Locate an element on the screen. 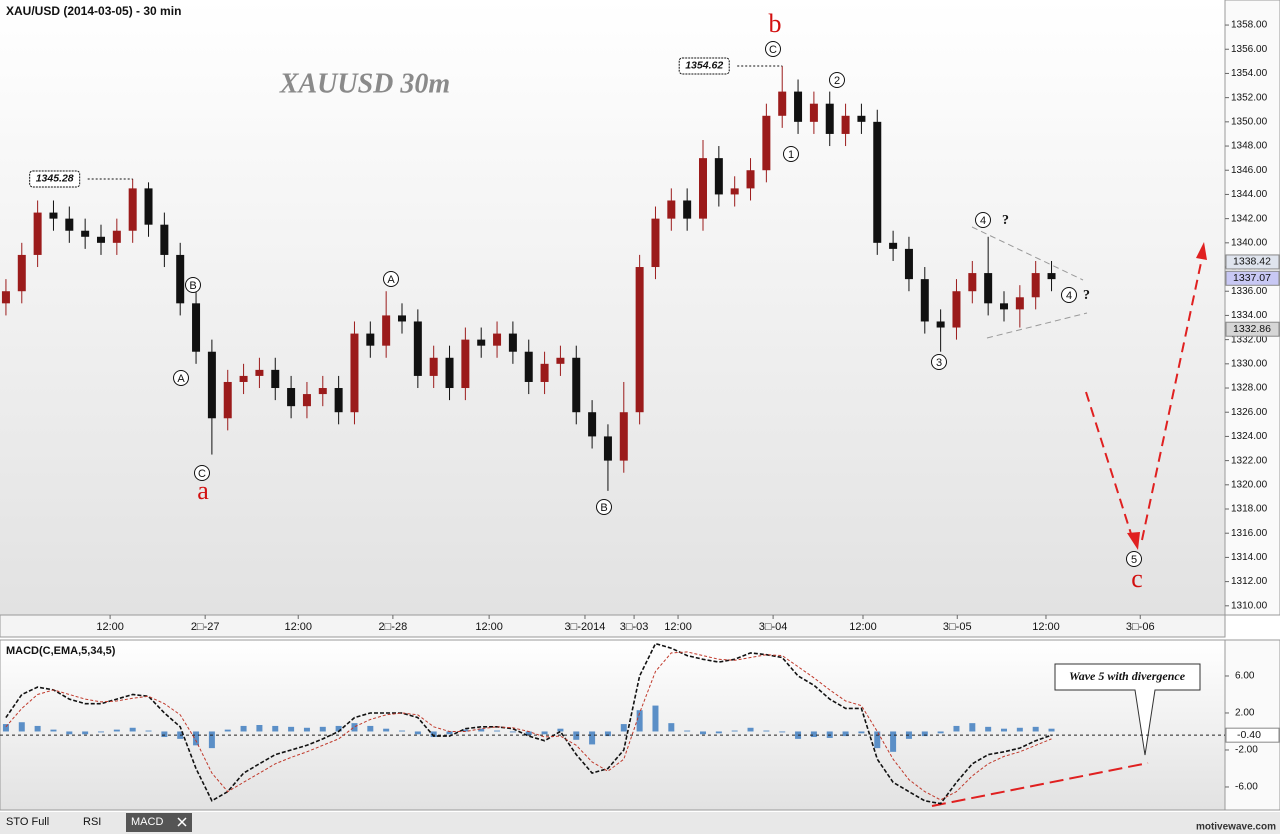 This screenshot has height=834, width=1280. price-box-label: 1354.62 is located at coordinates (704, 66).